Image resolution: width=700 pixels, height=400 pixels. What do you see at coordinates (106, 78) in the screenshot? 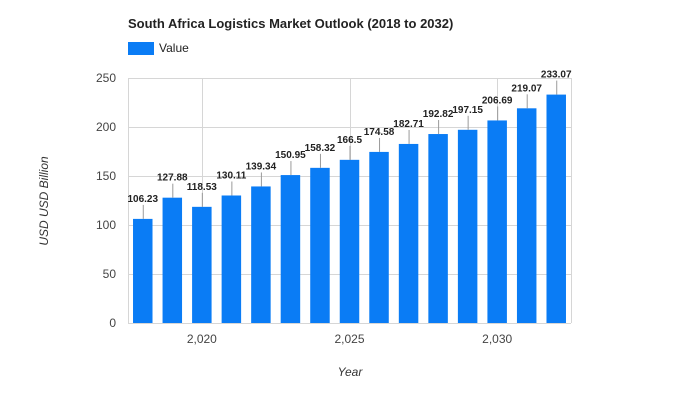
I see `y-tick-label: 250` at bounding box center [106, 78].